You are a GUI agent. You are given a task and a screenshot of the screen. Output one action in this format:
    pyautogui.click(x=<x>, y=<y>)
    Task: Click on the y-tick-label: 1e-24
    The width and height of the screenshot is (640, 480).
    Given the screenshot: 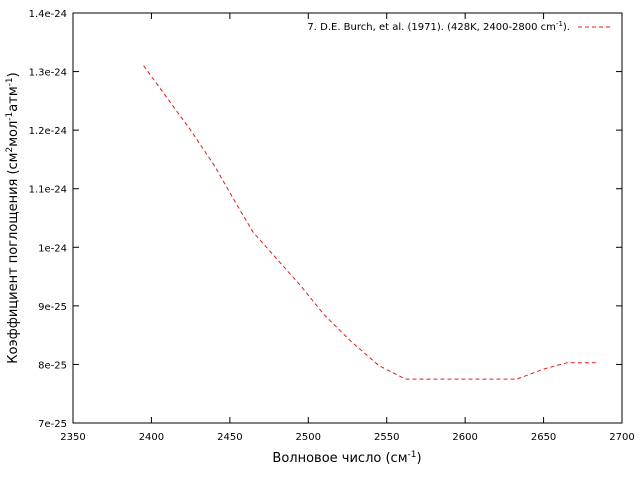 What is the action you would take?
    pyautogui.click(x=52, y=248)
    